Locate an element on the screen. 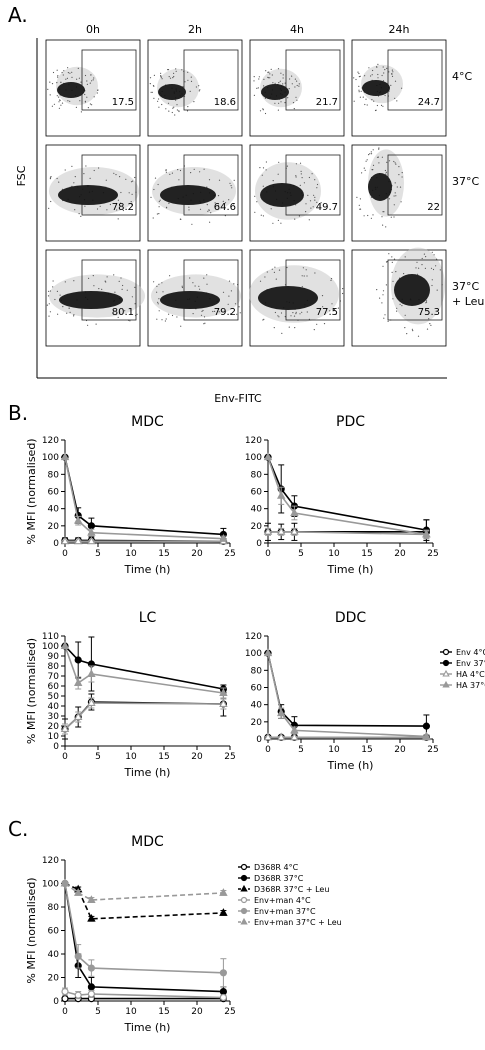  chart-x-tick-label: 5 is located at coordinates (98, 1012).